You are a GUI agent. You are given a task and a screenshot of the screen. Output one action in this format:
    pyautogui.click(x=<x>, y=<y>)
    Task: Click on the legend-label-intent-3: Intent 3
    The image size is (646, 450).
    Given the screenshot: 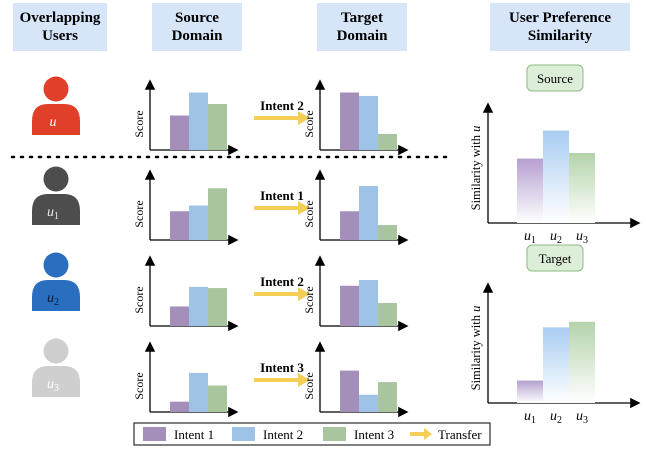 What is the action you would take?
    pyautogui.click(x=374, y=434)
    